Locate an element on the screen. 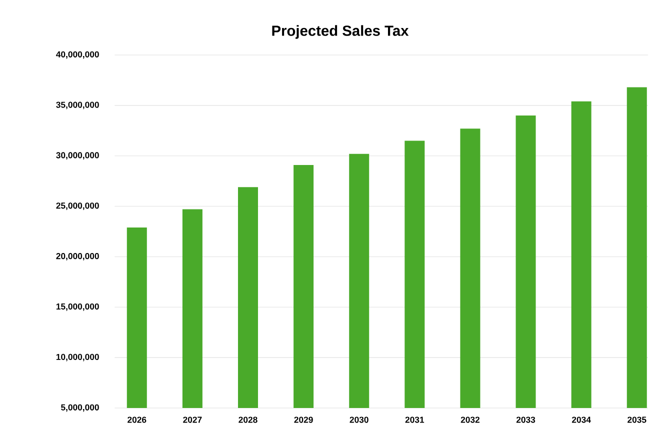 This screenshot has height=440, width=649. x-tick-label: 2030 is located at coordinates (359, 419).